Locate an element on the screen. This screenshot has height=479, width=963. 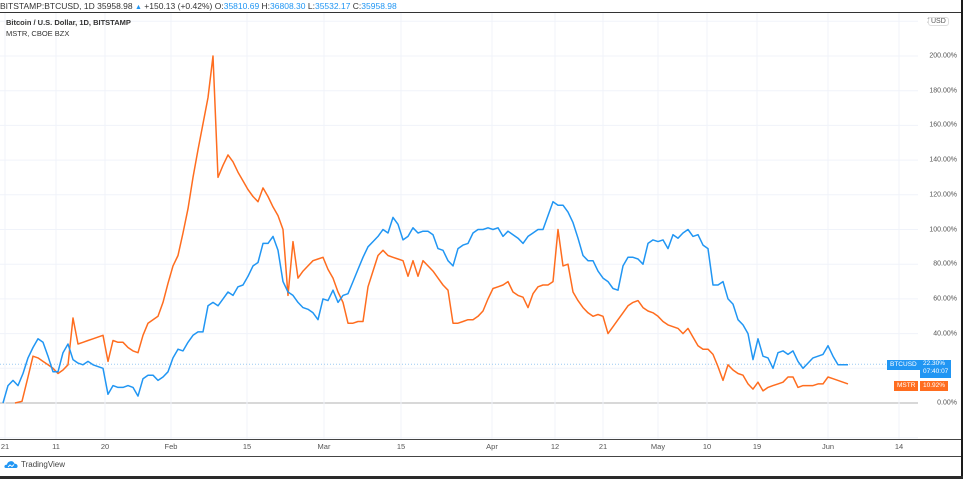
time-axis-label: 11 is located at coordinates (56, 446).